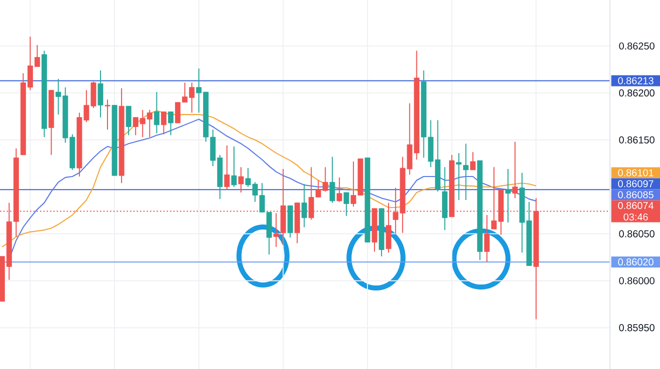 Image resolution: width=660 pixels, height=369 pixels. What do you see at coordinates (636, 206) in the screenshot?
I see `ref-line-label: 0.86074` at bounding box center [636, 206].